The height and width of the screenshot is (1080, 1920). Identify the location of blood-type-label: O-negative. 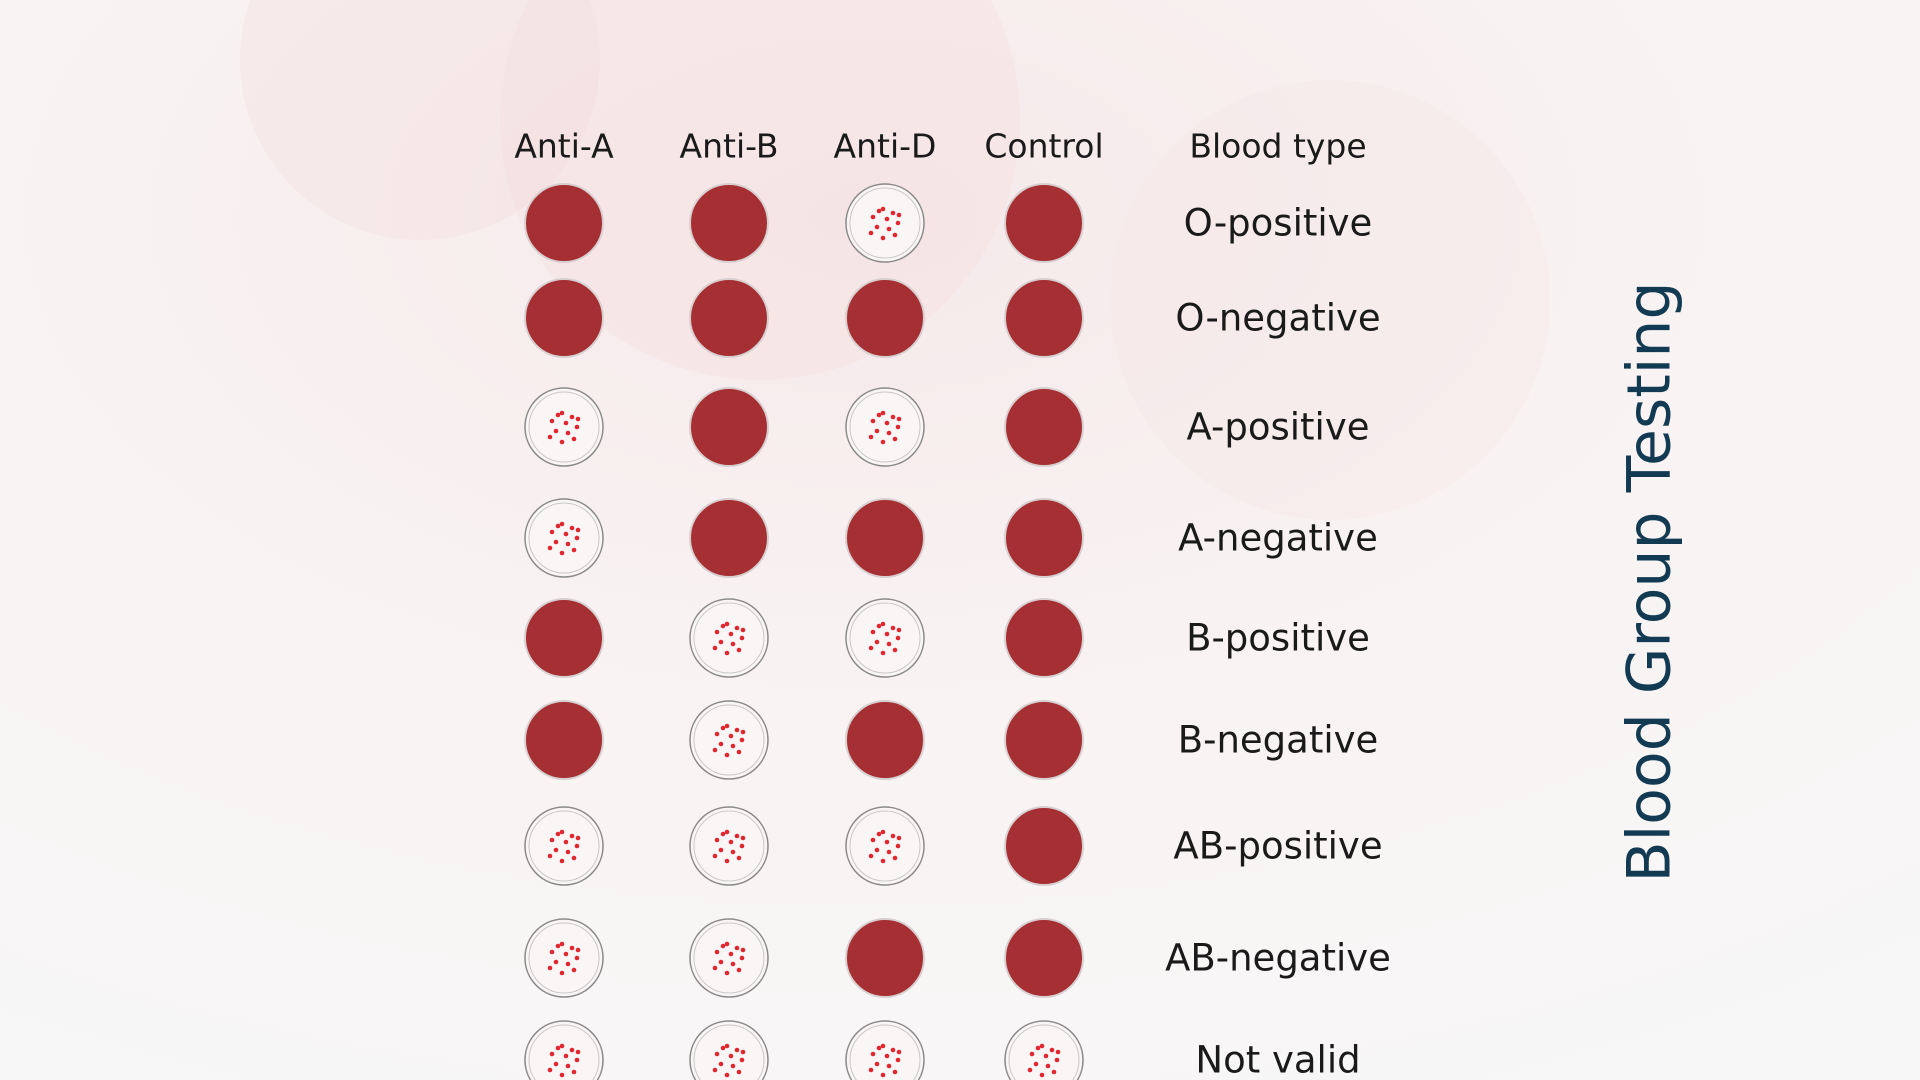
(1277, 318).